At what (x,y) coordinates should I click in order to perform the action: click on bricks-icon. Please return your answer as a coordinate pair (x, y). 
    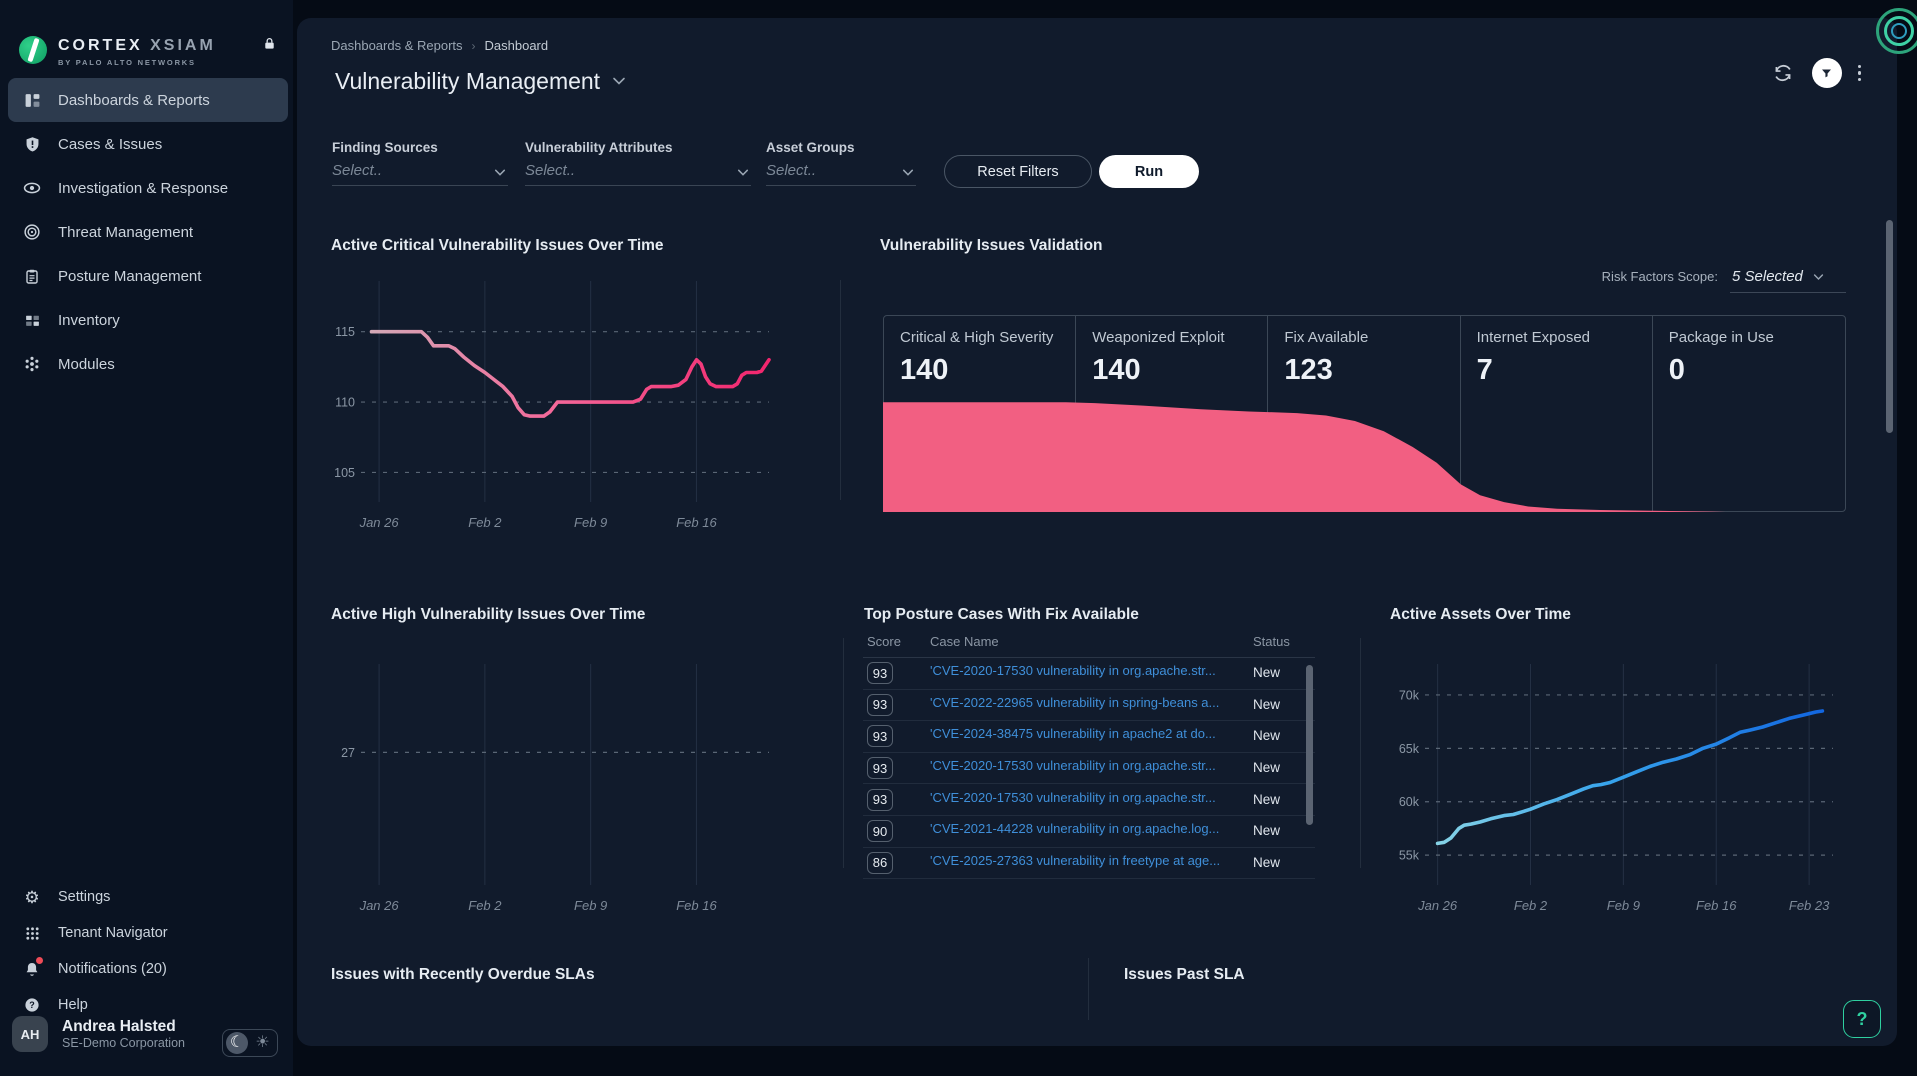
    Looking at the image, I should click on (32, 320).